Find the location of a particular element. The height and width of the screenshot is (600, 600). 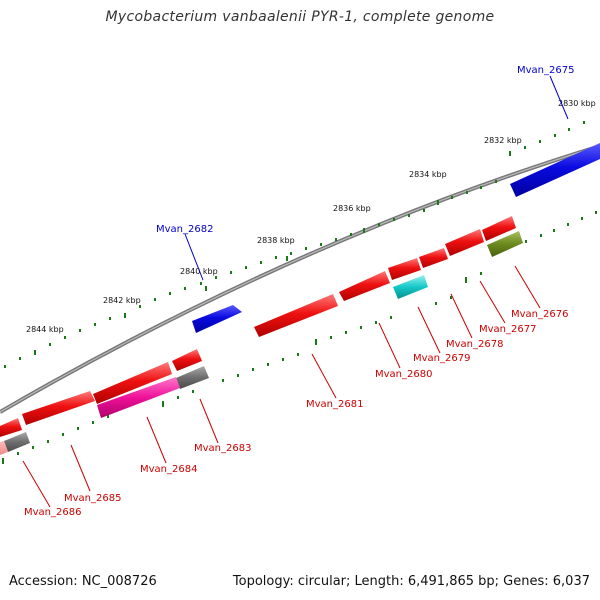

kbp-label: 2840 kbp is located at coordinates (199, 271).